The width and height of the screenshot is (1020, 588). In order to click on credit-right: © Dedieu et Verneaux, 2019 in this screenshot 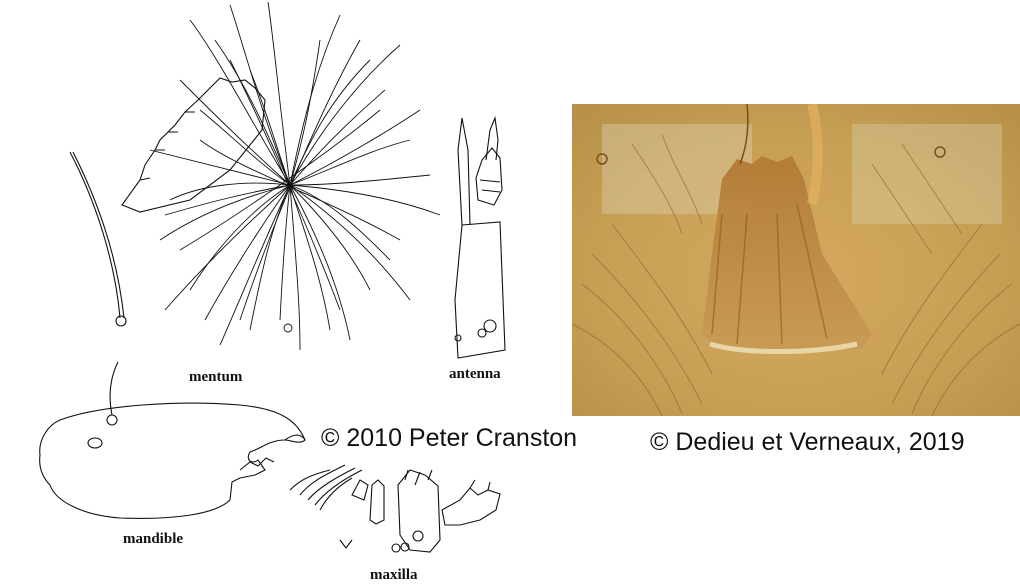, I will do `click(807, 442)`.